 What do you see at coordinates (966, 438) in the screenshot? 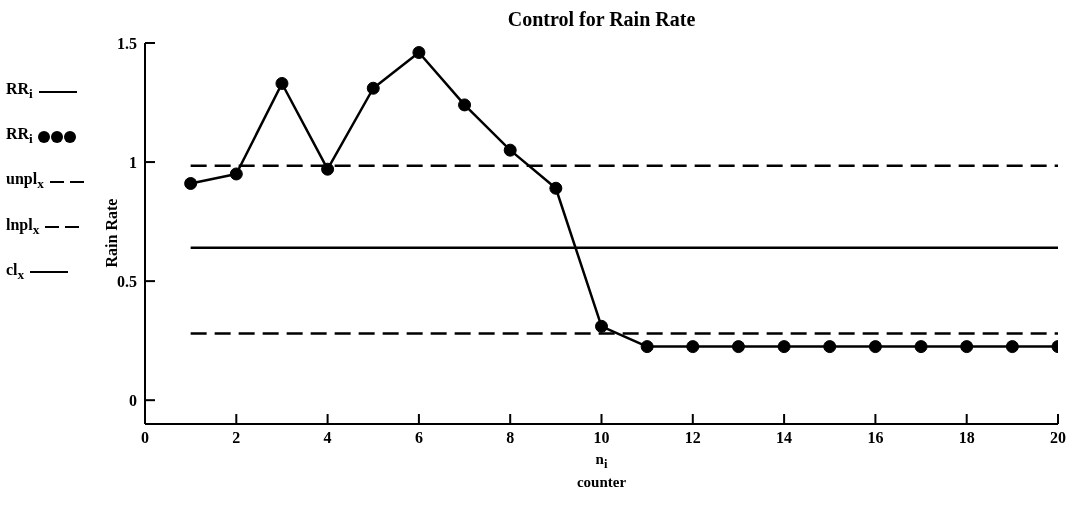
I see `x-tick-label: 18` at bounding box center [966, 438].